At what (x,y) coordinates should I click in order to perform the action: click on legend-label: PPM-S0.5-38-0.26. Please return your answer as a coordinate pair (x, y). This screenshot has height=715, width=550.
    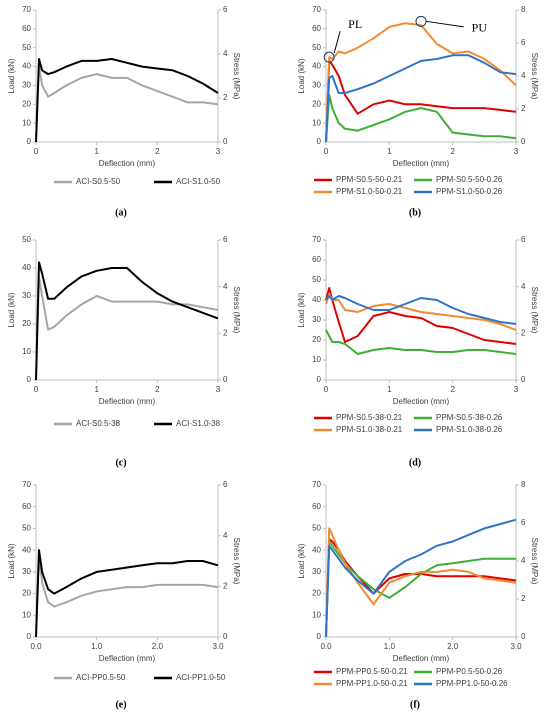
    Looking at the image, I should click on (469, 417).